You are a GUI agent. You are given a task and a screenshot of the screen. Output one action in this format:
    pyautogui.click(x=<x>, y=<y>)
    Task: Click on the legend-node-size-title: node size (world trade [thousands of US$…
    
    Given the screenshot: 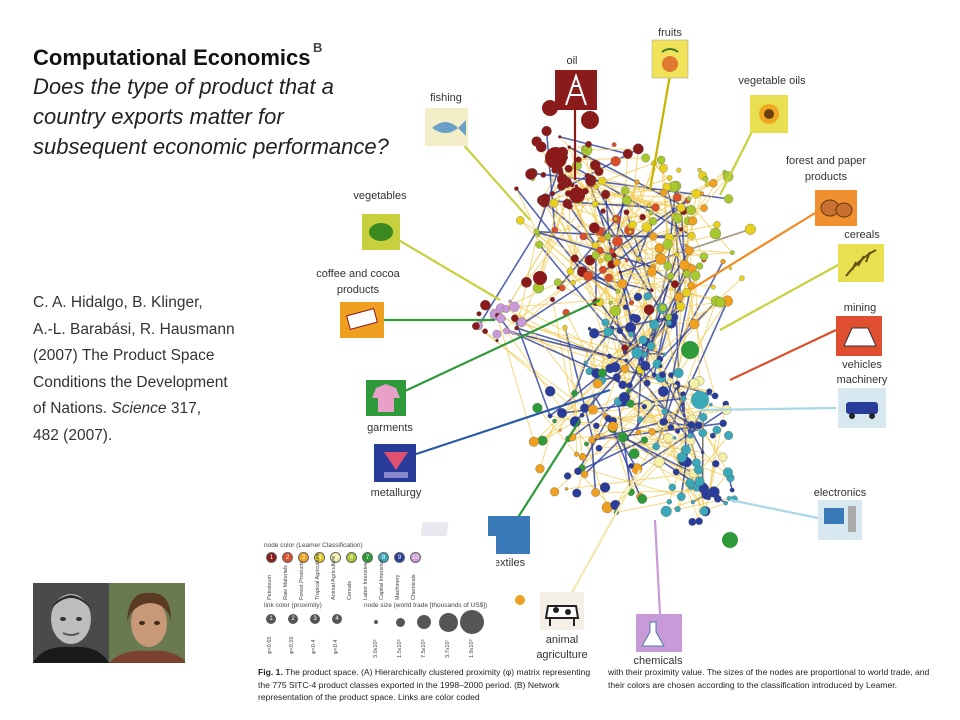 What is the action you would take?
    pyautogui.click(x=426, y=605)
    